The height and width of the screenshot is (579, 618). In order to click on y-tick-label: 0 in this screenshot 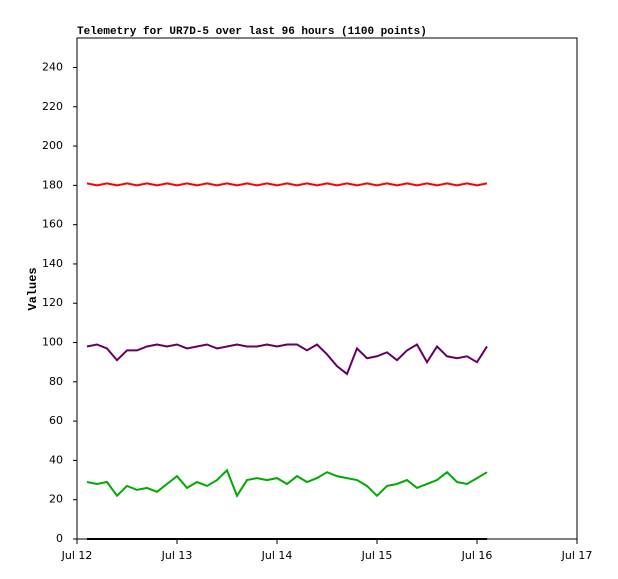, I will do `click(59, 538)`.